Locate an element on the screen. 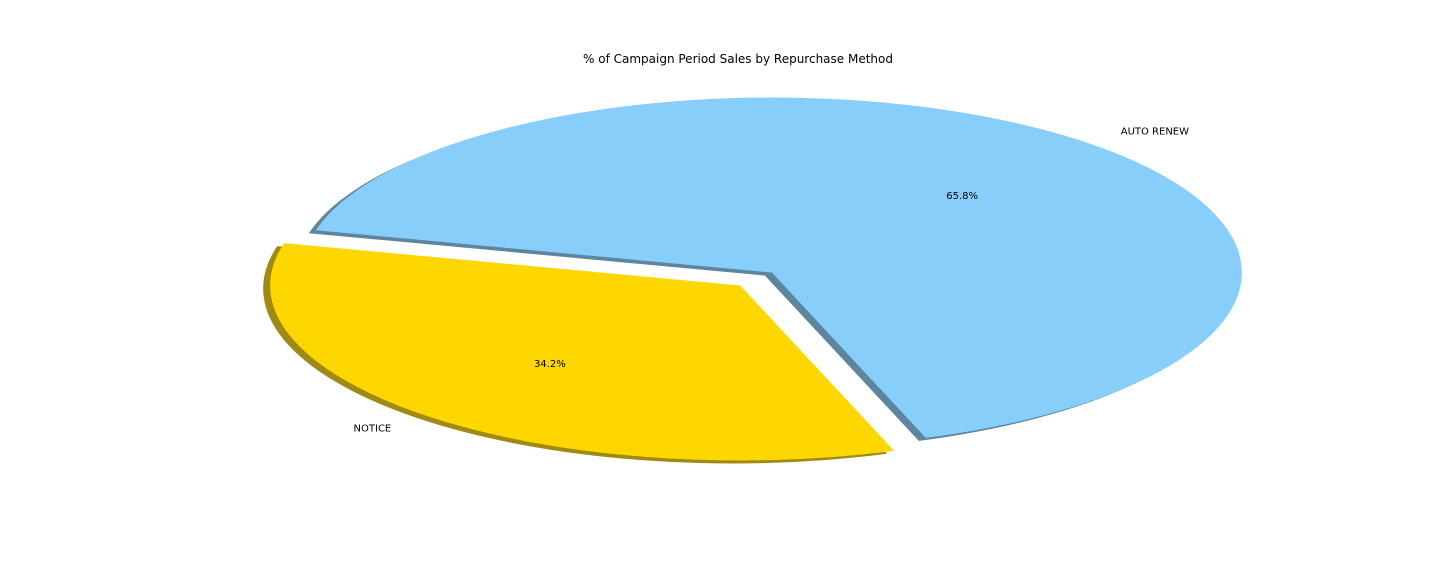 The height and width of the screenshot is (580, 1440). pct-label-notice: 34.2% is located at coordinates (550, 364).